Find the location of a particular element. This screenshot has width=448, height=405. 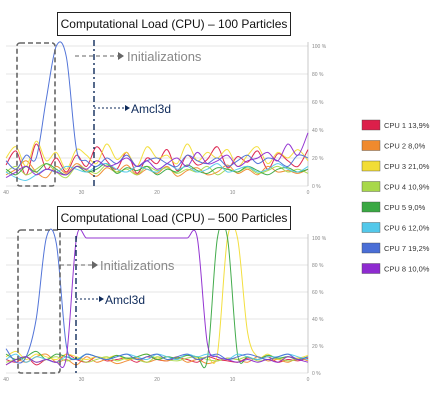

chart-100-series-cpu1 is located at coordinates (157, 159).